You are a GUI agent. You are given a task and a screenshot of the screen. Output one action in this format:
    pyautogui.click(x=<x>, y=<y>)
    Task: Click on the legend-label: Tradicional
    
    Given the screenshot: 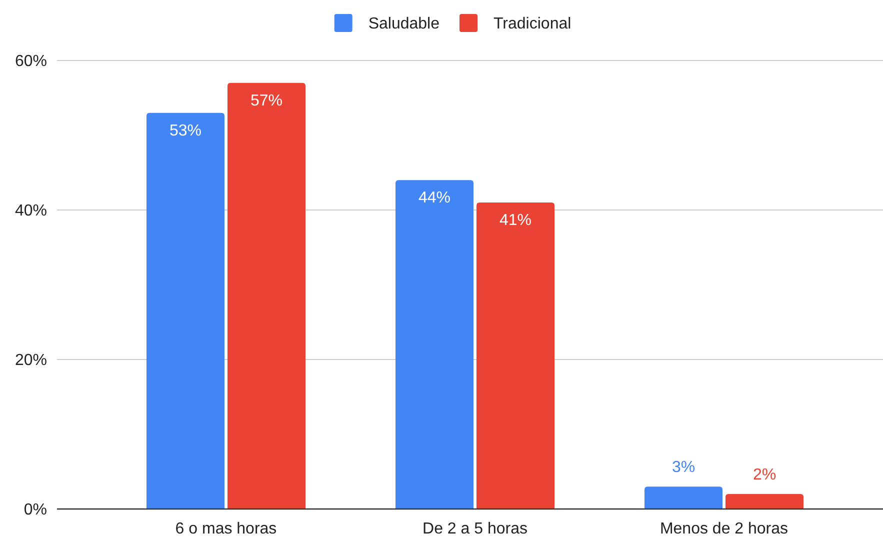 What is the action you would take?
    pyautogui.click(x=533, y=24)
    